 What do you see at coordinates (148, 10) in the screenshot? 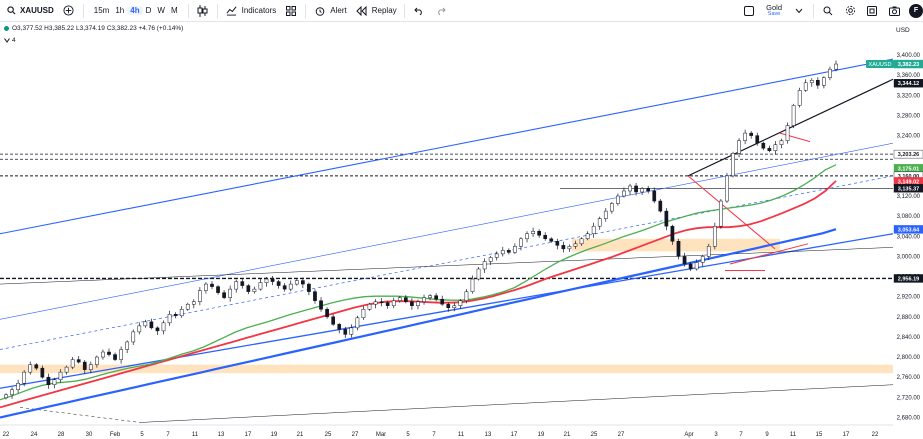
I see `interval-d: D` at bounding box center [148, 10].